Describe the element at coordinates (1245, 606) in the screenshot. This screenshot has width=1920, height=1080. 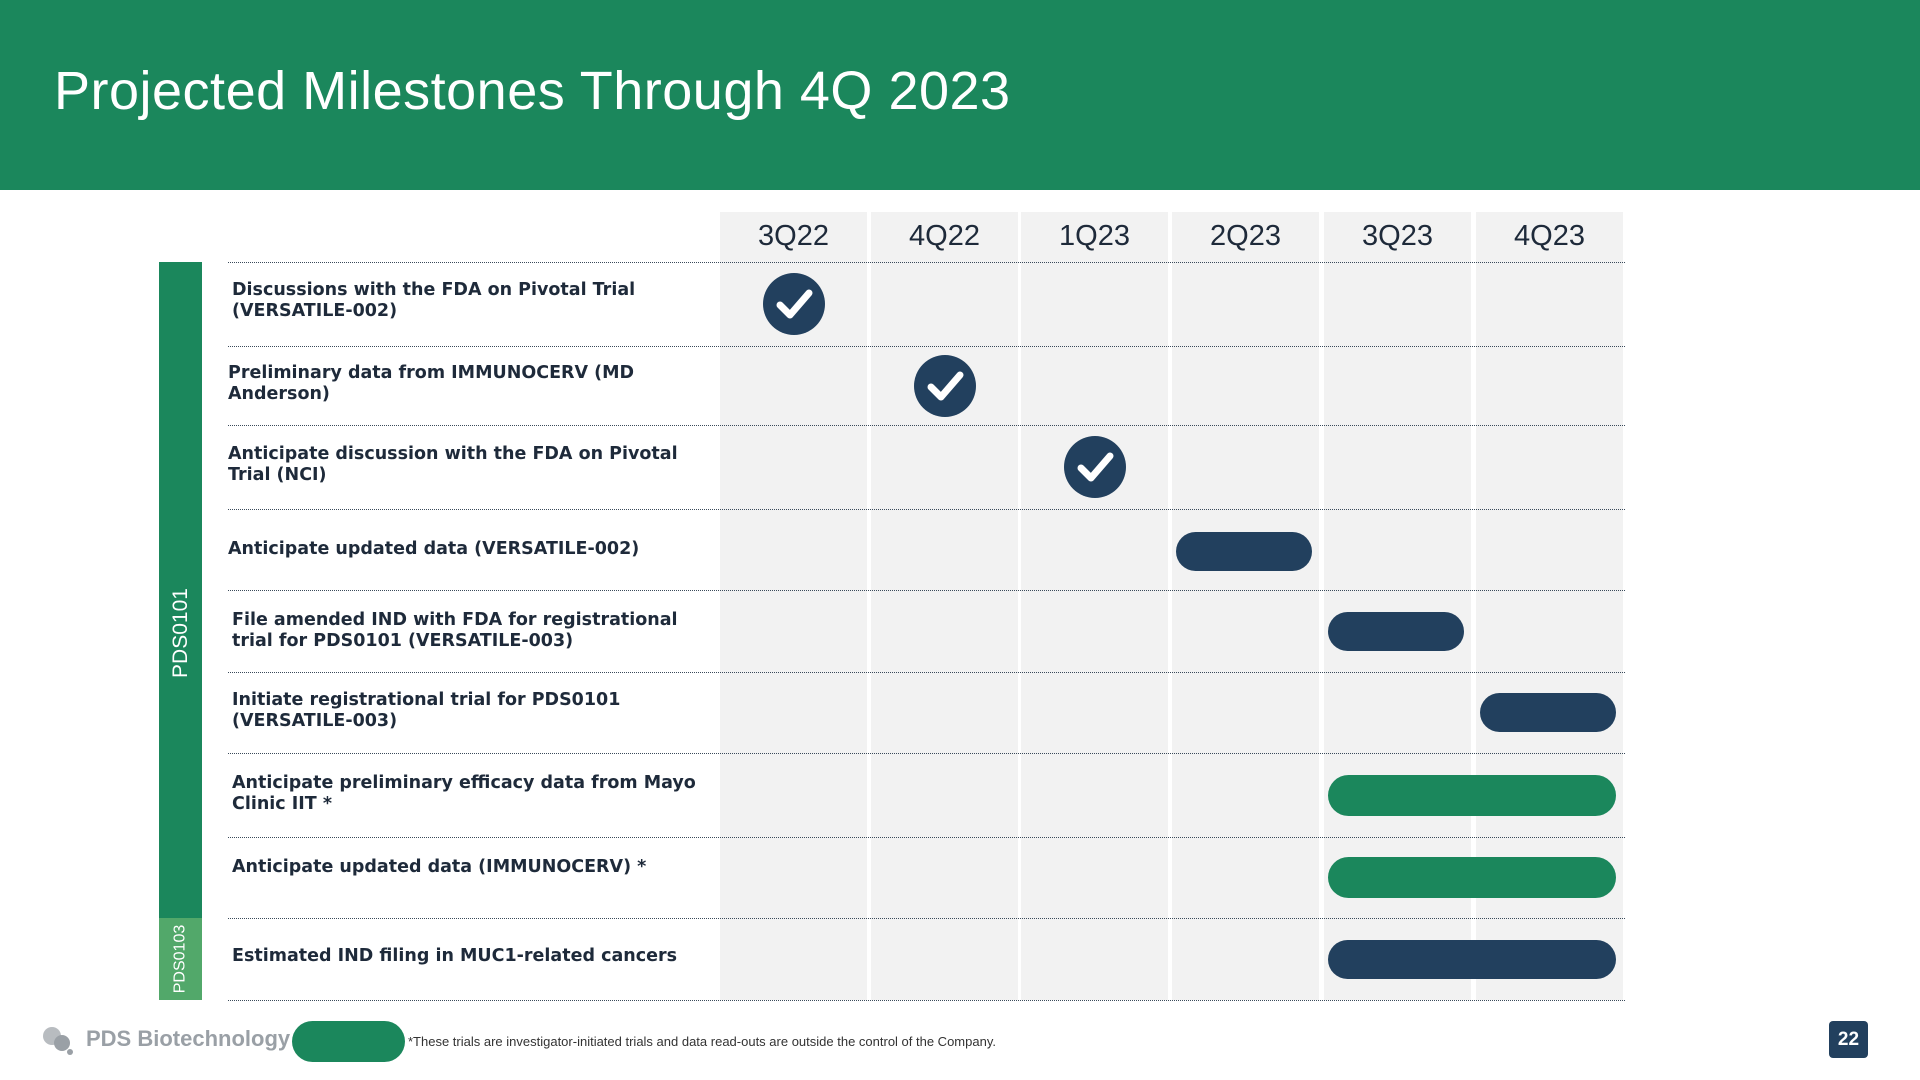
I see `quarter-column-2q23` at that location.